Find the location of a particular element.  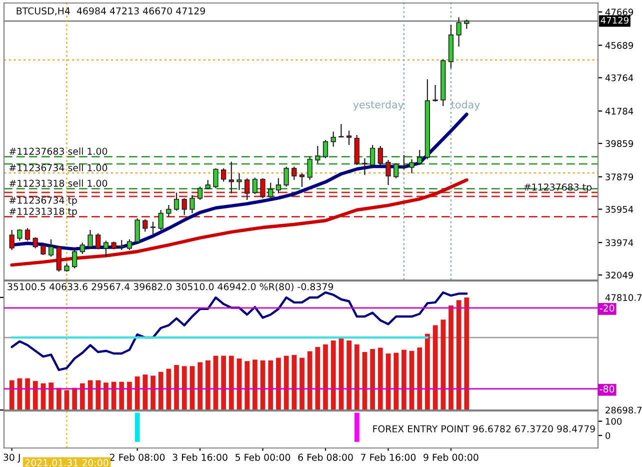

x-tick-label: 2 Feb 08:00 is located at coordinates (137, 457).